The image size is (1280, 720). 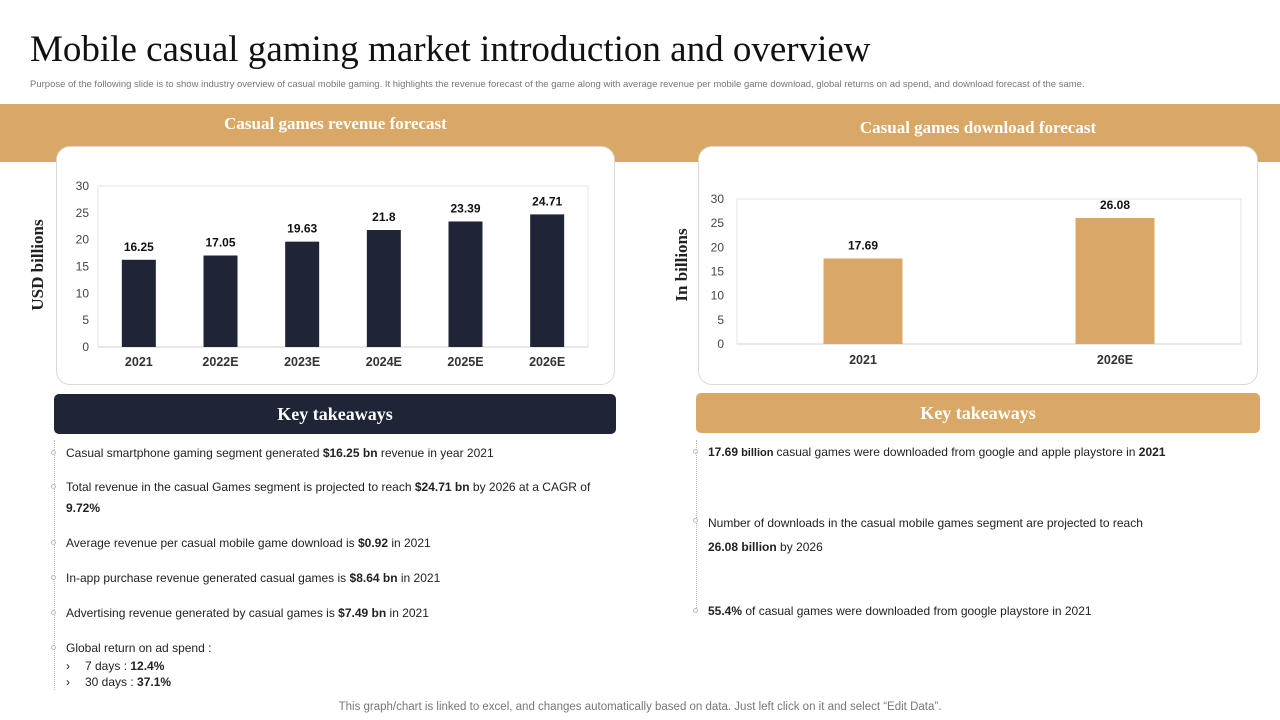 I want to click on highlight: billion, so click(x=757, y=453).